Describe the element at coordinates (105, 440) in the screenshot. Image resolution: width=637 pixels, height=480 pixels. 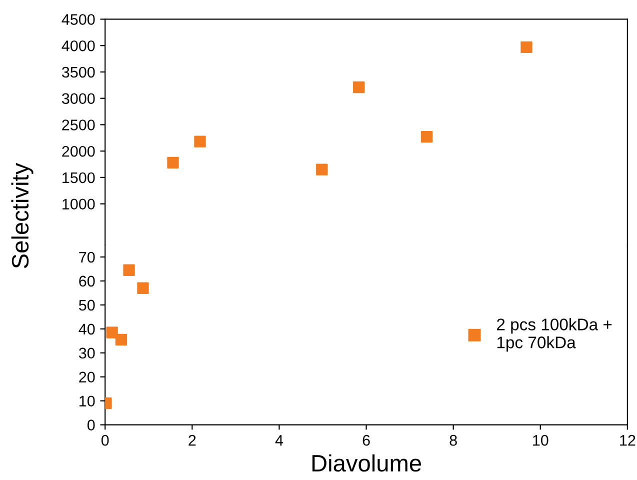
I see `x-tick-label: 0` at that location.